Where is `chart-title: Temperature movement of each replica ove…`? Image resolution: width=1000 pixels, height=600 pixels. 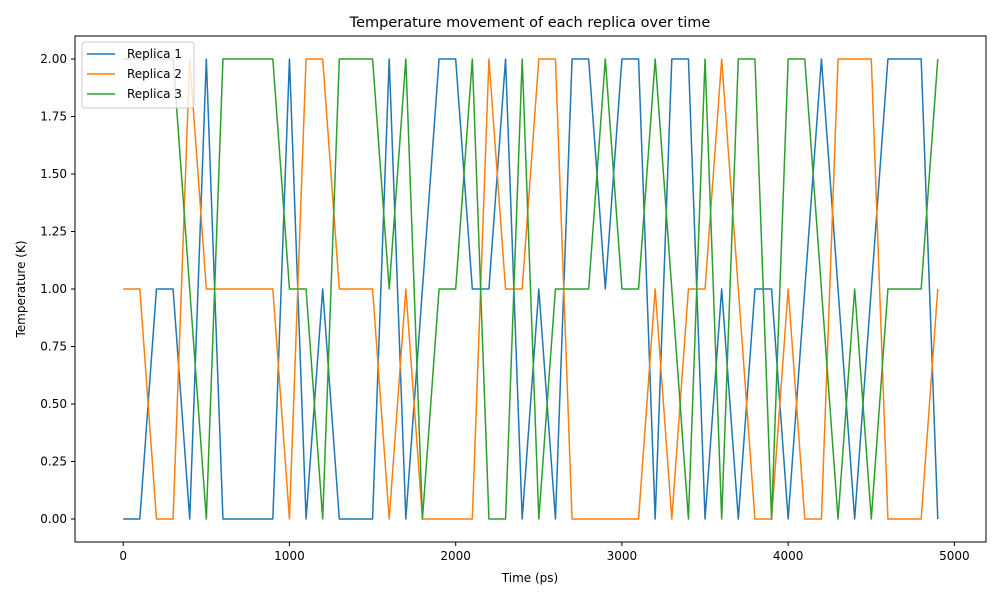
chart-title: Temperature movement of each replica ove… is located at coordinates (530, 23).